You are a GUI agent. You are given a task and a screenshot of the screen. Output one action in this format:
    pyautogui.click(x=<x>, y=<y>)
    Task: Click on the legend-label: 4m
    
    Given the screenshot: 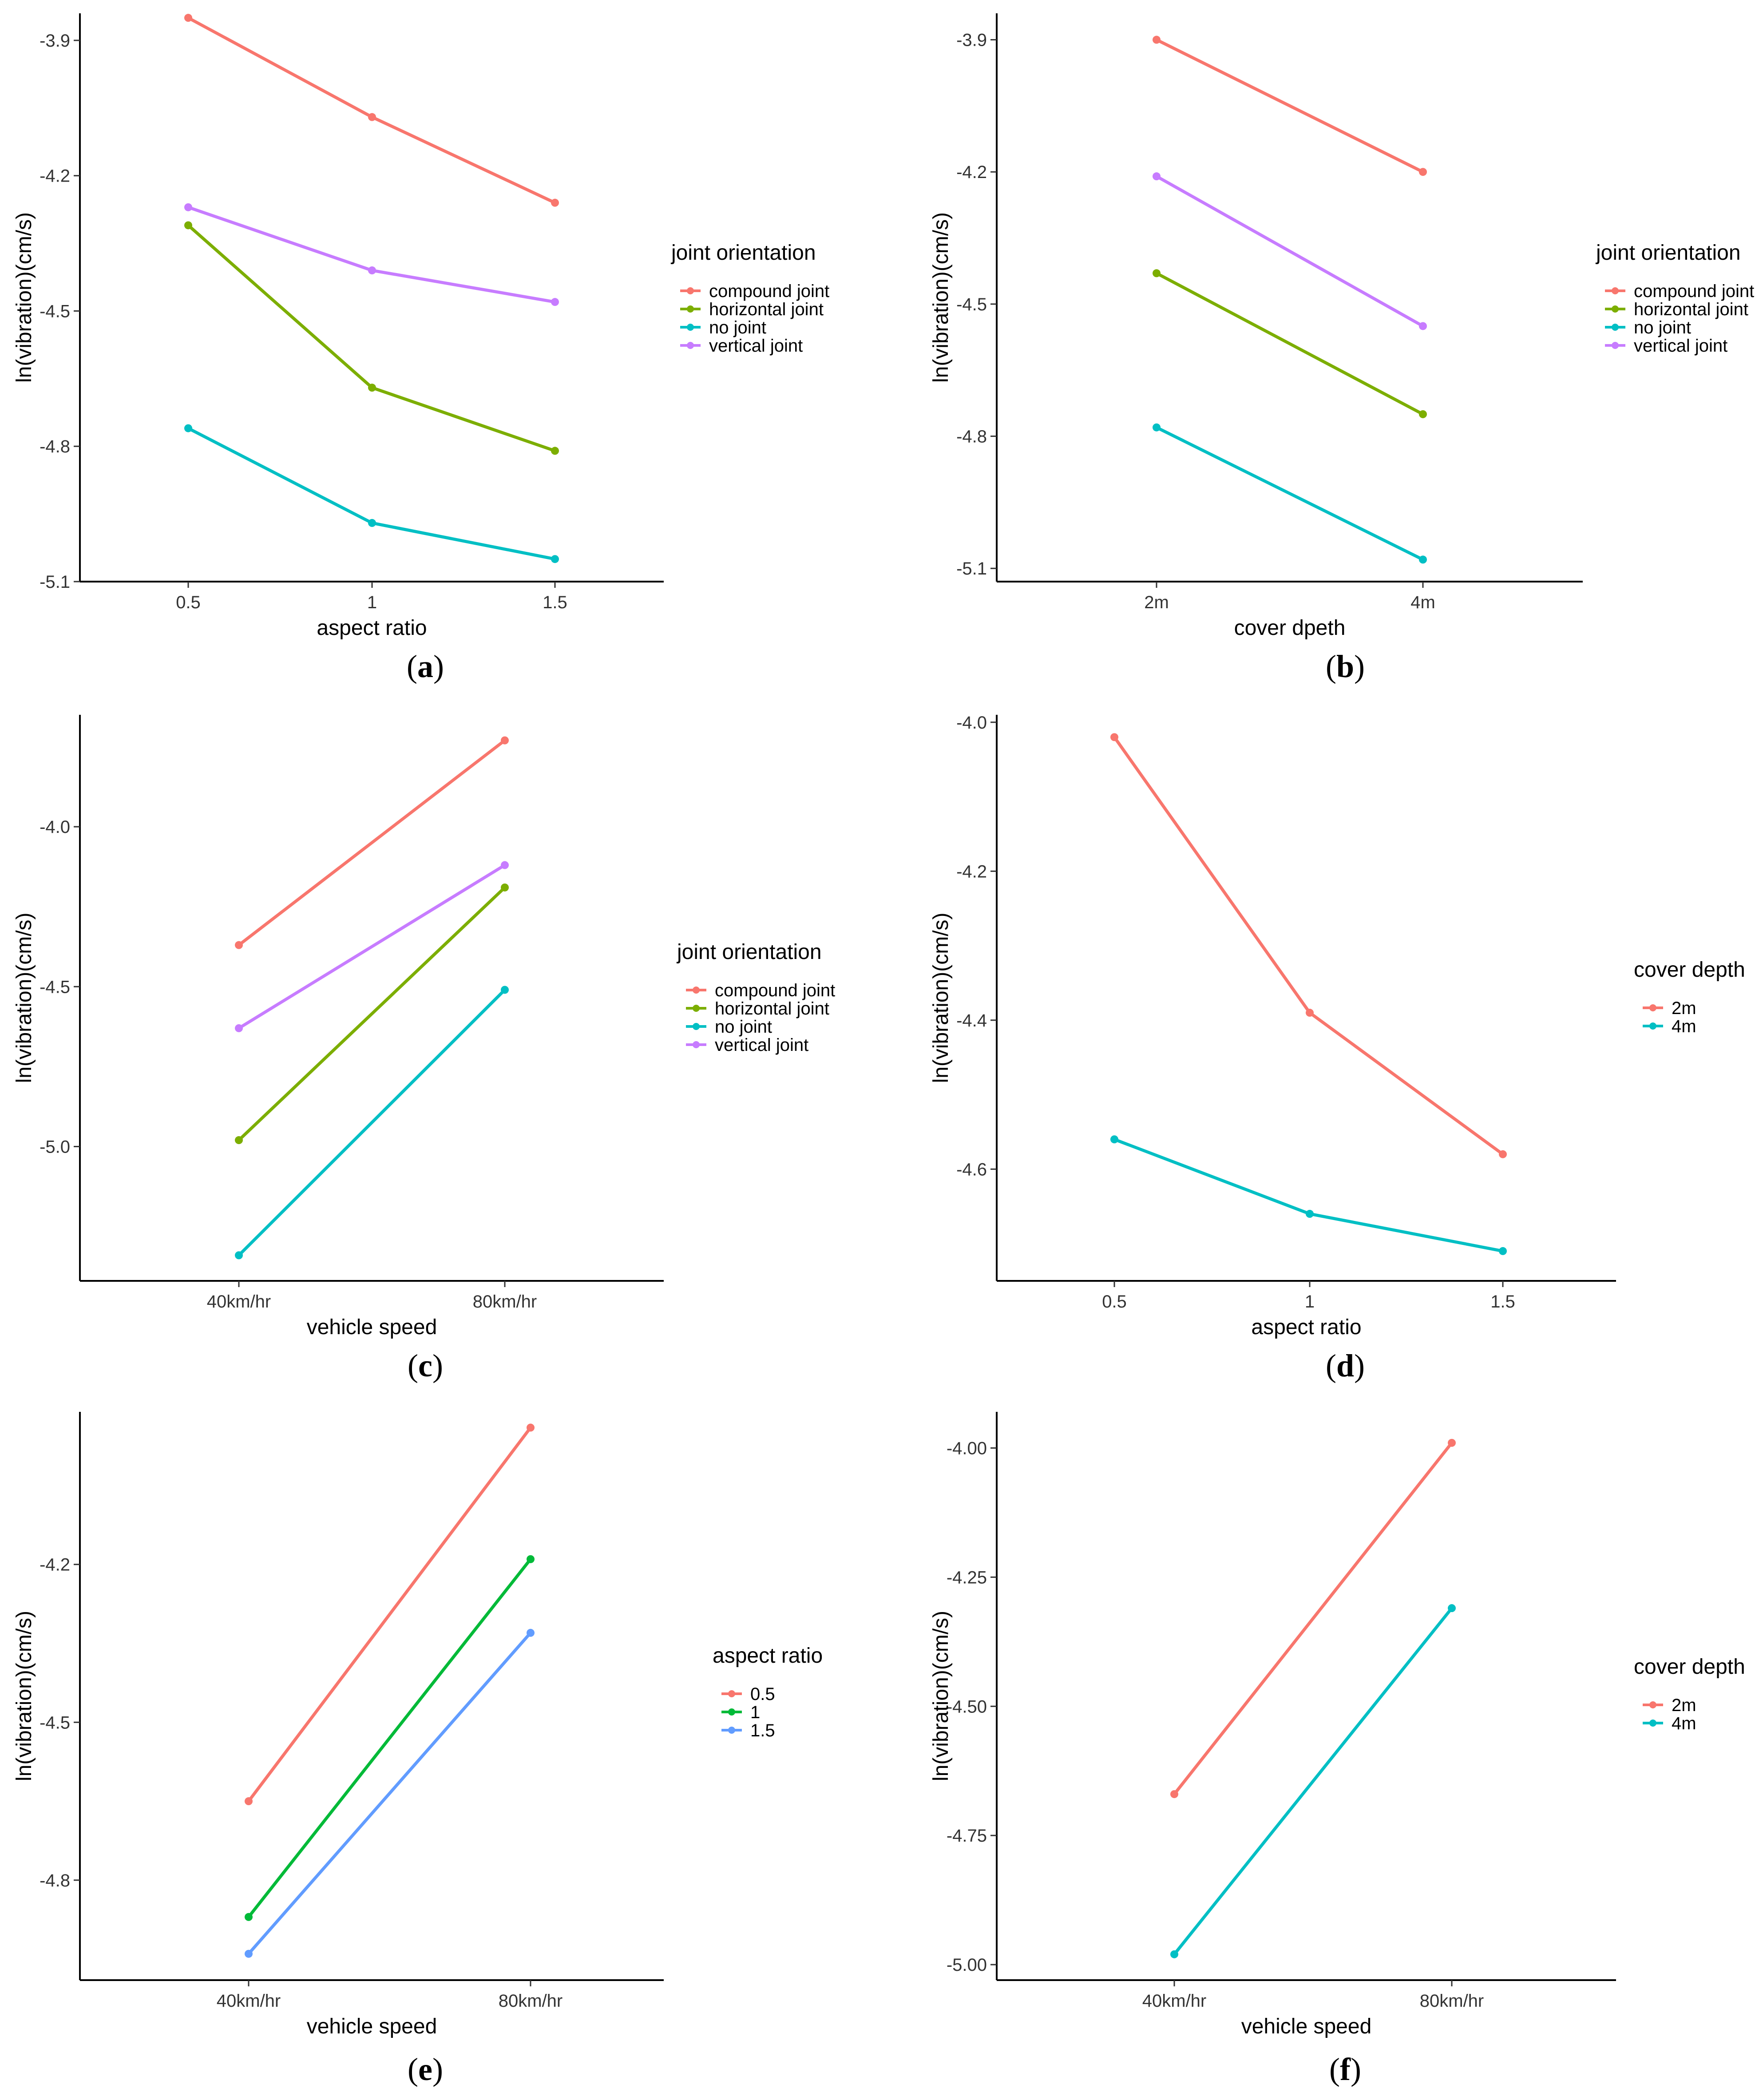 What is the action you would take?
    pyautogui.click(x=1684, y=1723)
    